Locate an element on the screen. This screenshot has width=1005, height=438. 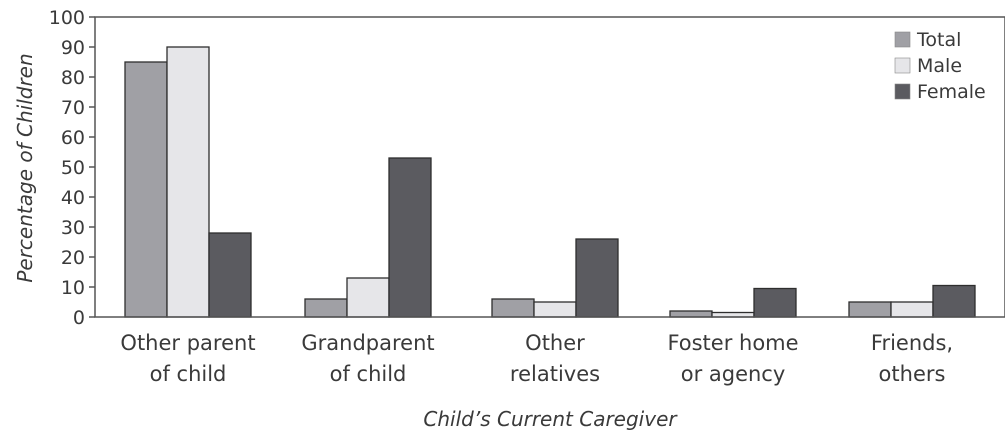
x-axis-label: Child’s Current Caregiver is located at coordinates (550, 419).